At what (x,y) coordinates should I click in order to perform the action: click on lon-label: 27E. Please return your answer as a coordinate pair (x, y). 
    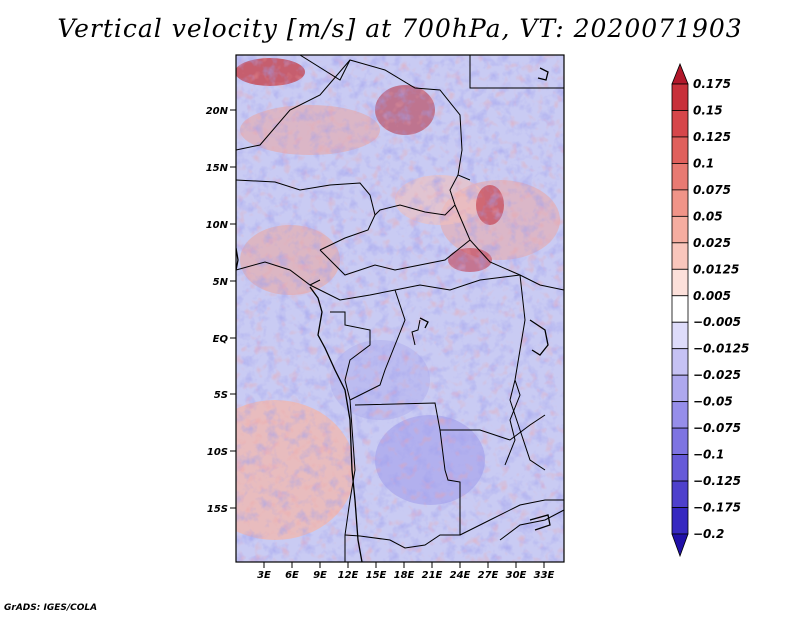
    Looking at the image, I should click on (488, 575).